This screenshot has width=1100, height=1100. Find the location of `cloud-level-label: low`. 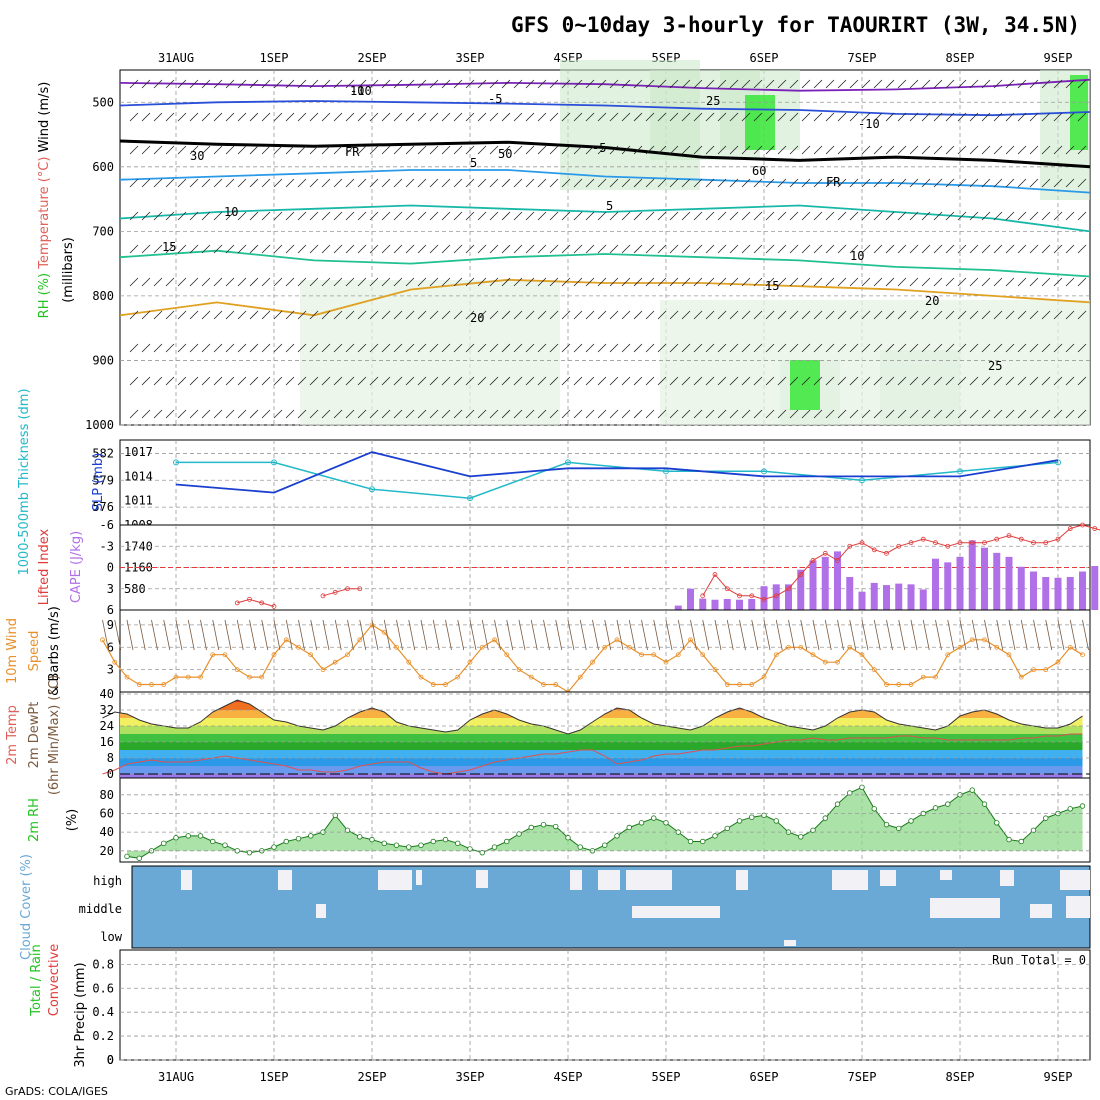

cloud-level-label: low is located at coordinates (111, 937).